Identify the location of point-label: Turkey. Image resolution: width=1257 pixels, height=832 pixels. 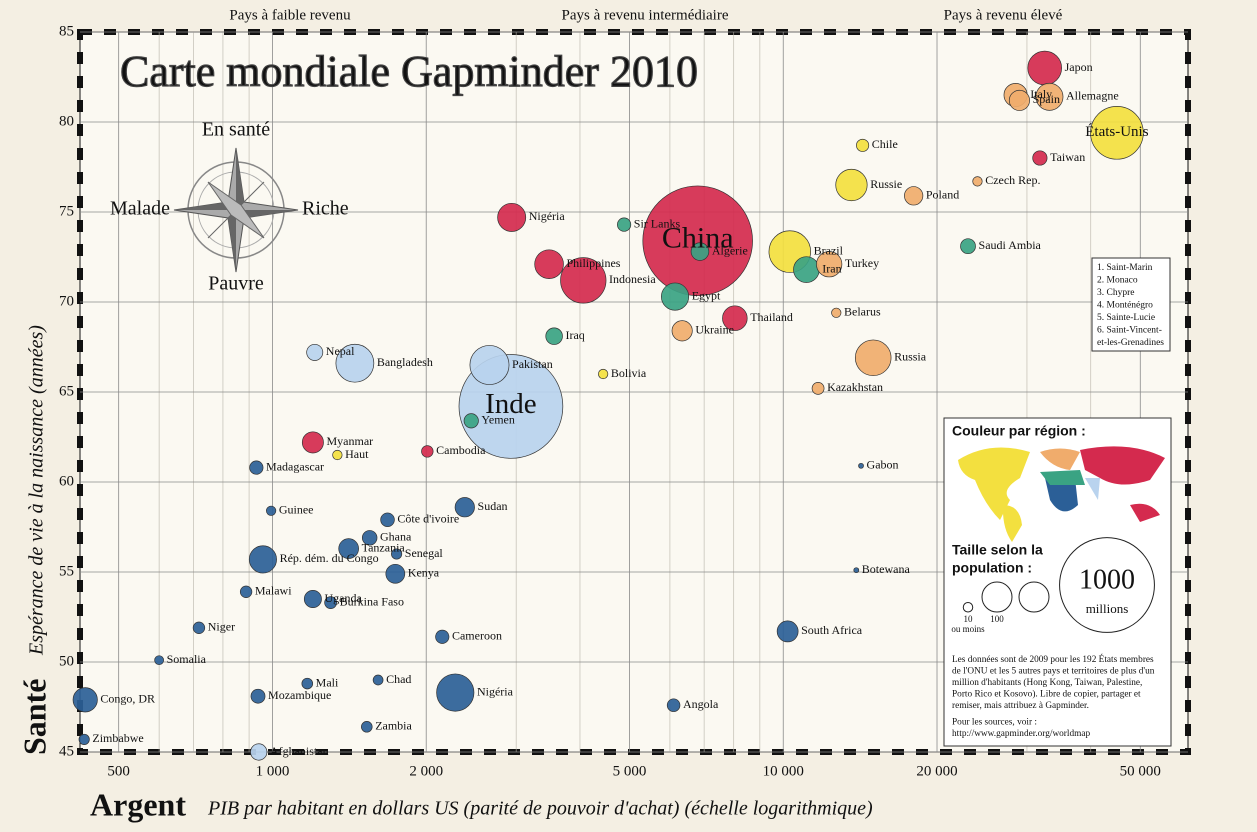
(862, 263).